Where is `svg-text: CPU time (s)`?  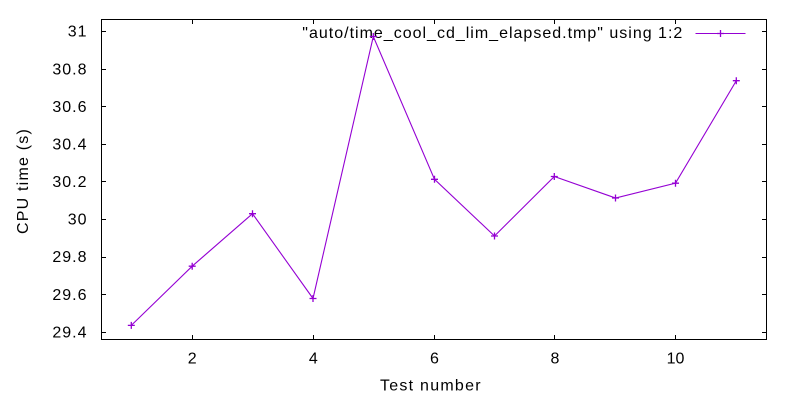
svg-text: CPU time (s) is located at coordinates (23, 181).